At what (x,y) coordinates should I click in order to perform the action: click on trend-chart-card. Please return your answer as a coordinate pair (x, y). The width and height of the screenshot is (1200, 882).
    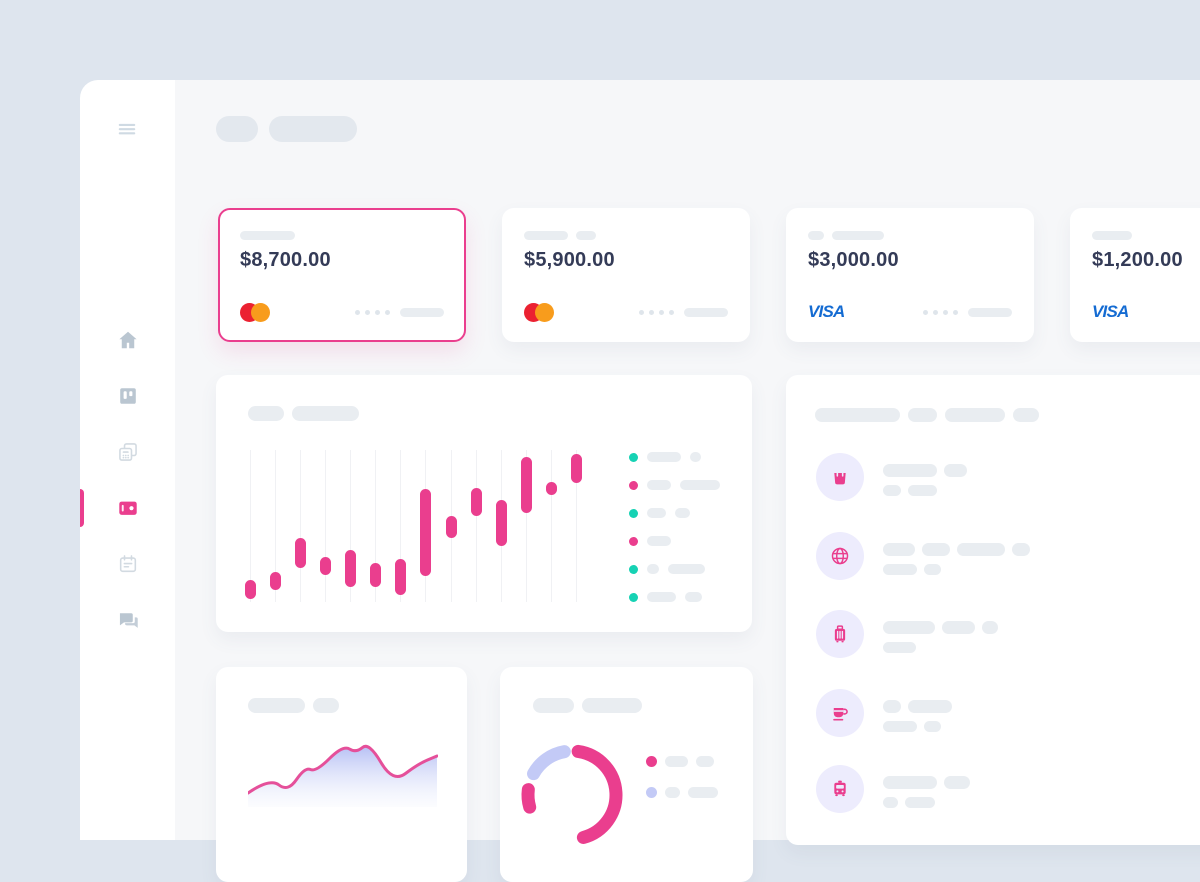
    Looking at the image, I should click on (341, 774).